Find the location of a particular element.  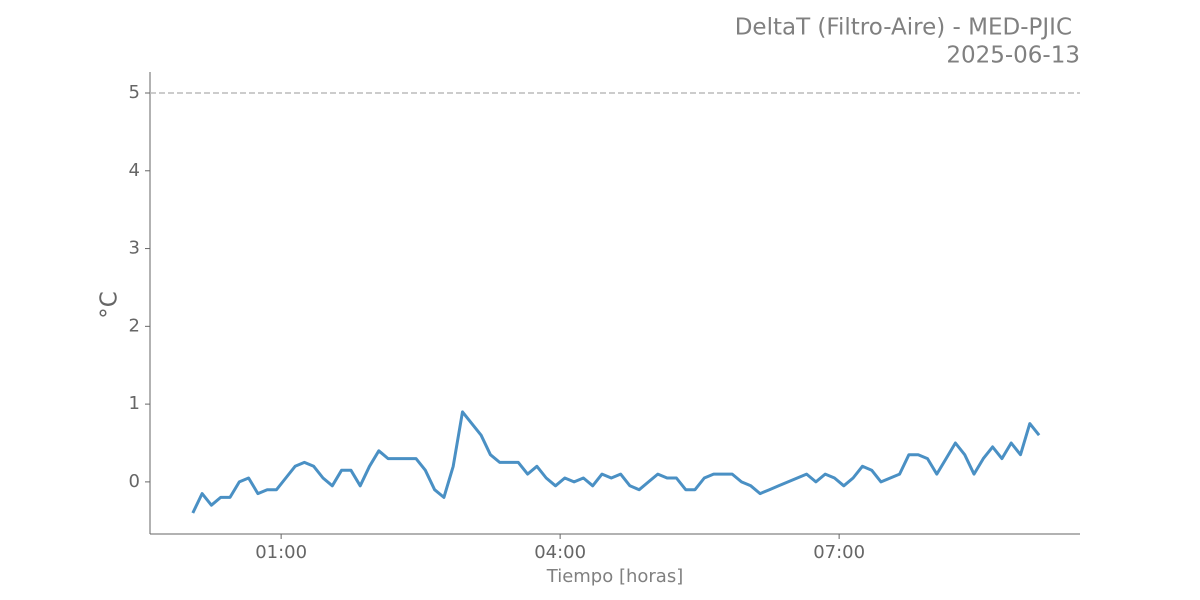

y-tick-label: 2 is located at coordinates (134, 325).